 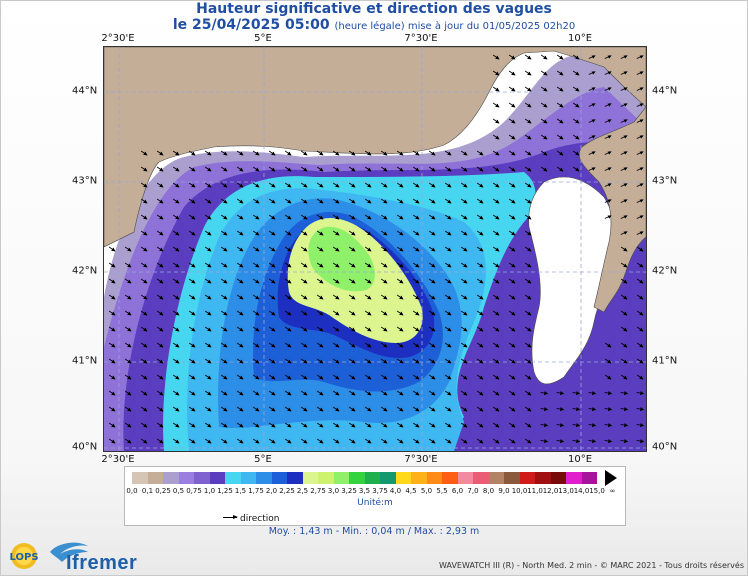 I want to click on lops-logo: LOPS, so click(x=24, y=556).